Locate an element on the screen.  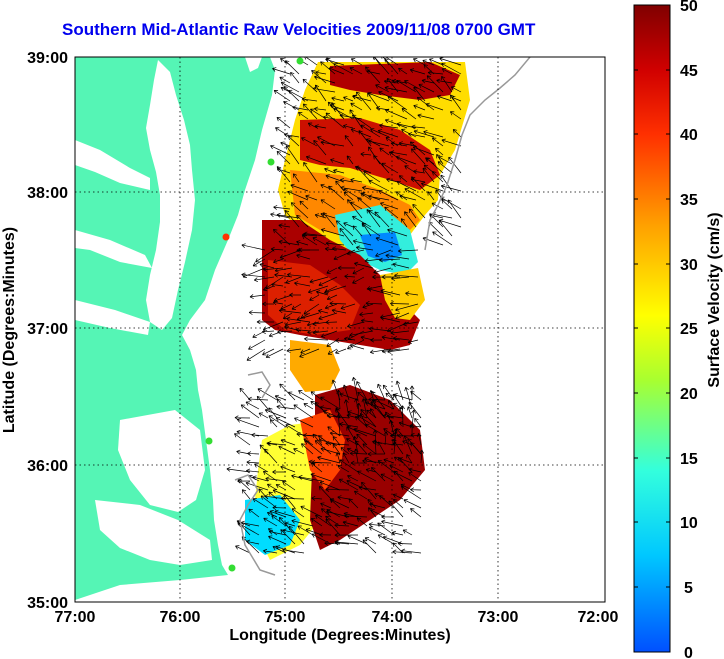
x-tick-label: 73:00 is located at coordinates (498, 617).